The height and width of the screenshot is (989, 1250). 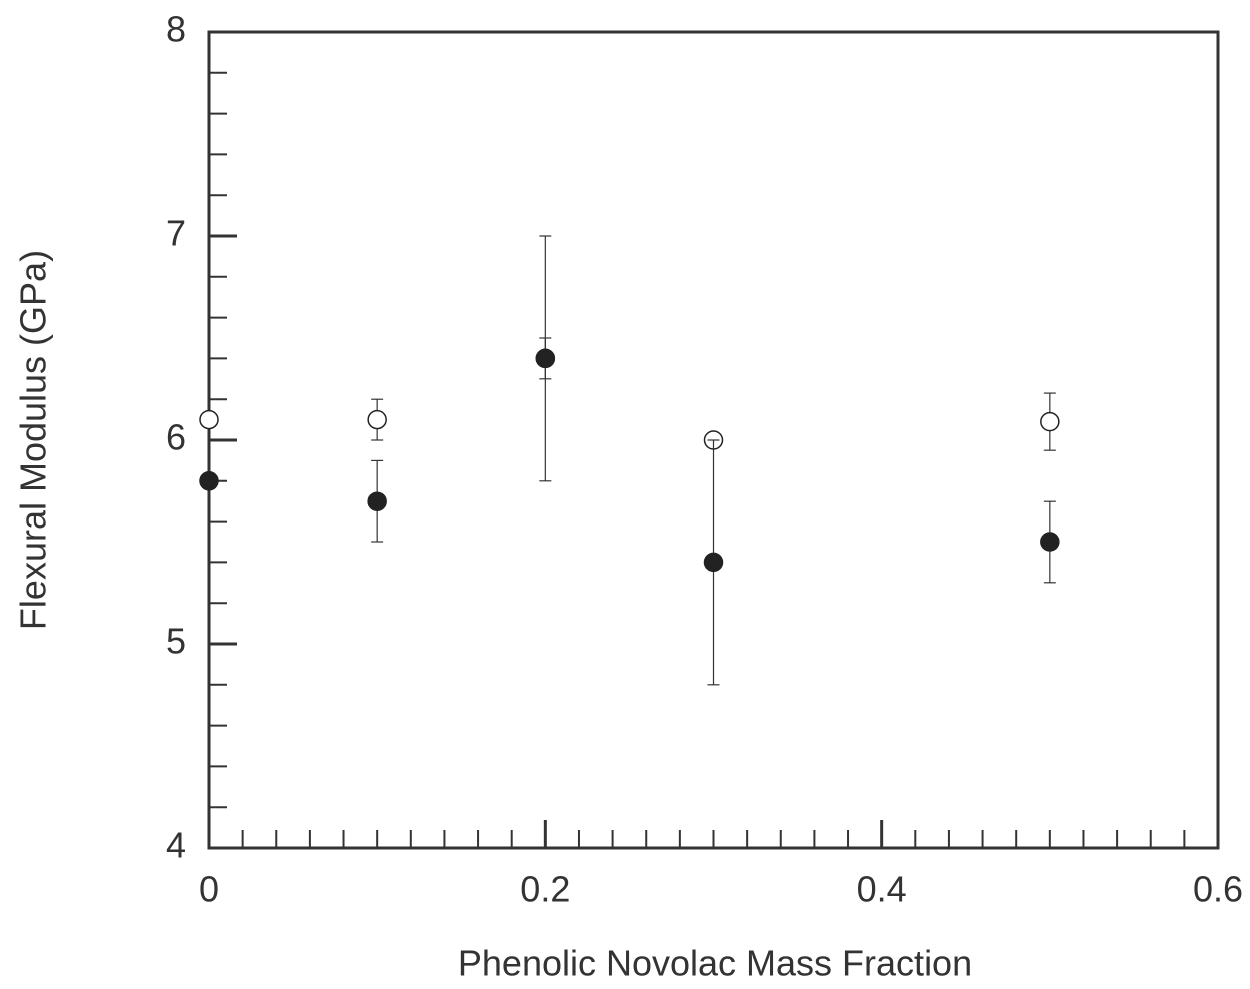 What do you see at coordinates (176, 845) in the screenshot?
I see `y-tick-label: 4` at bounding box center [176, 845].